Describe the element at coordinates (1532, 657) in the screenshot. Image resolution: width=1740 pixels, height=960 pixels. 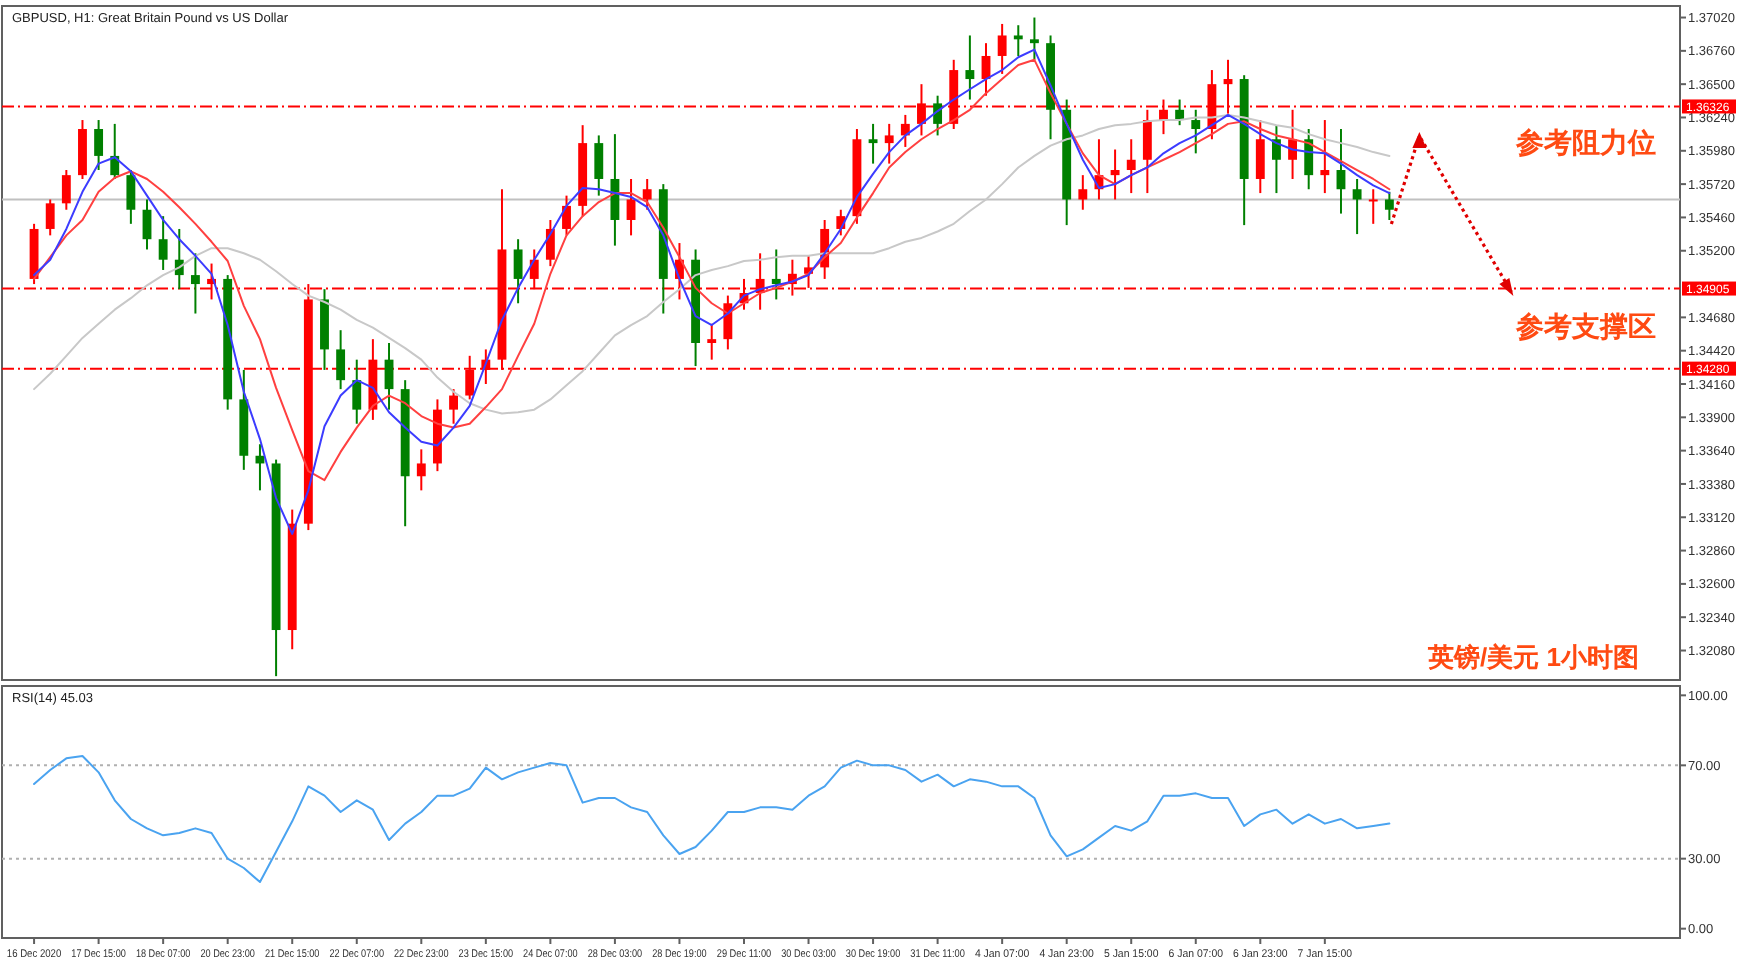
I see `text: 英镑/美元 1小时图` at that location.